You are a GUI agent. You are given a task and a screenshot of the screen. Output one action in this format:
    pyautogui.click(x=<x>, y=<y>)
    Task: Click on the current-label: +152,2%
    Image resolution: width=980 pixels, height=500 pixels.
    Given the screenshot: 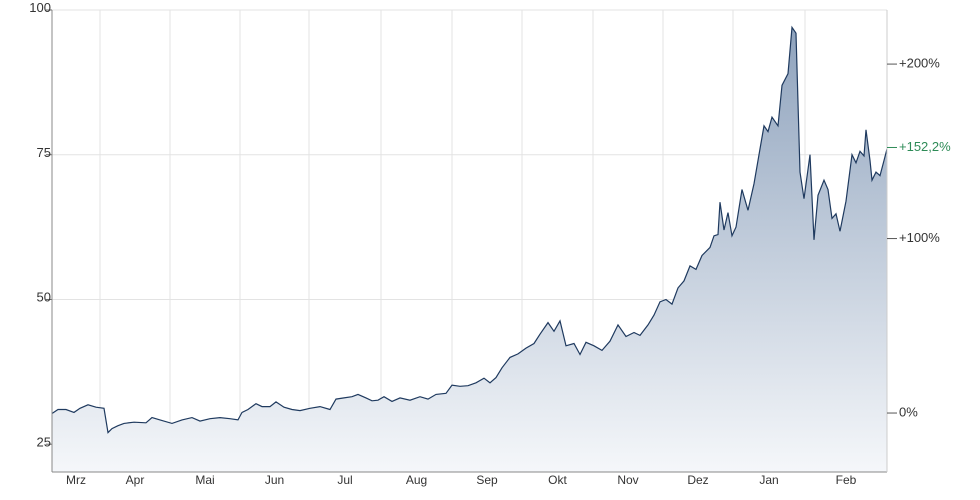 What is the action you would take?
    pyautogui.click(x=925, y=146)
    